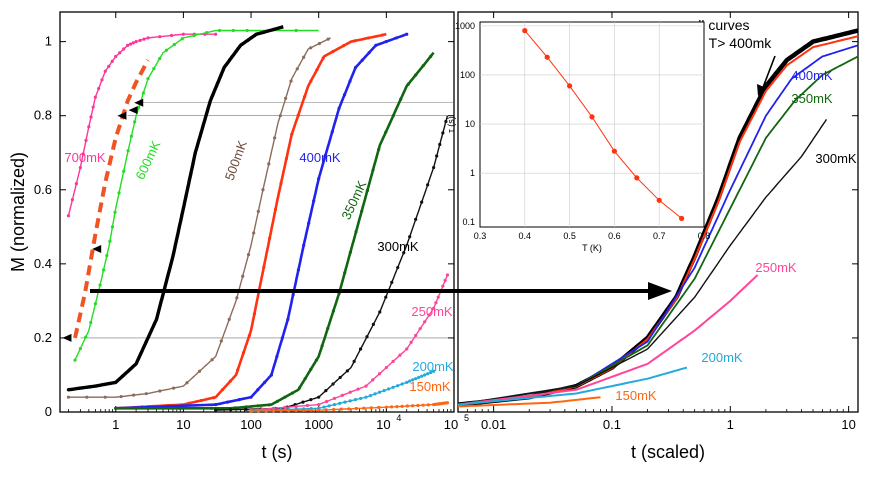 This screenshot has height=481, width=872. I want to click on inset-frame, so click(592, 124).